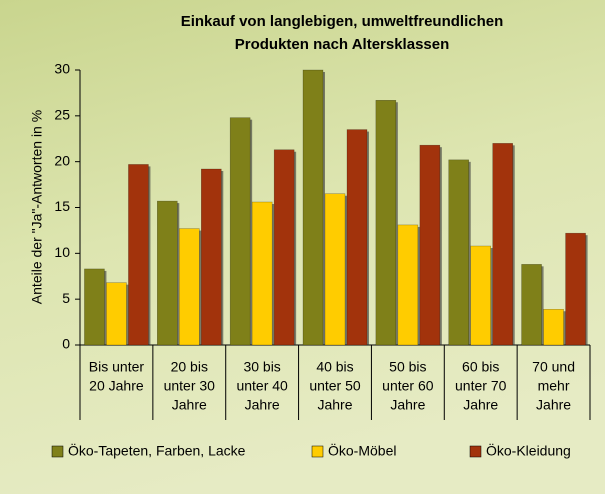 The image size is (605, 494). I want to click on x-tick-label: mehr, so click(554, 386).